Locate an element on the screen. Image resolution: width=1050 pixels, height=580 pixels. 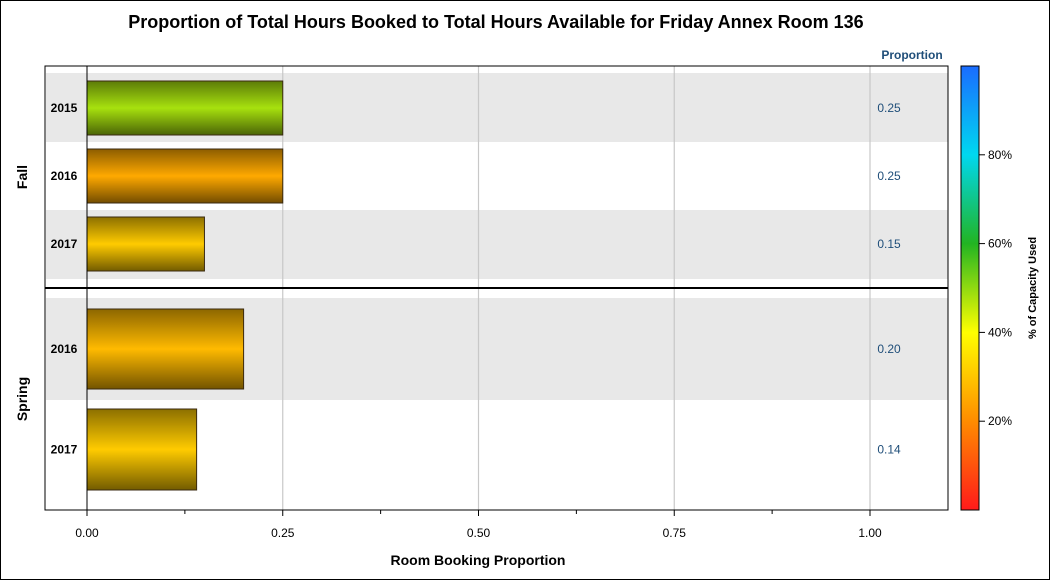
group-label-spring: Spring is located at coordinates (22, 399).